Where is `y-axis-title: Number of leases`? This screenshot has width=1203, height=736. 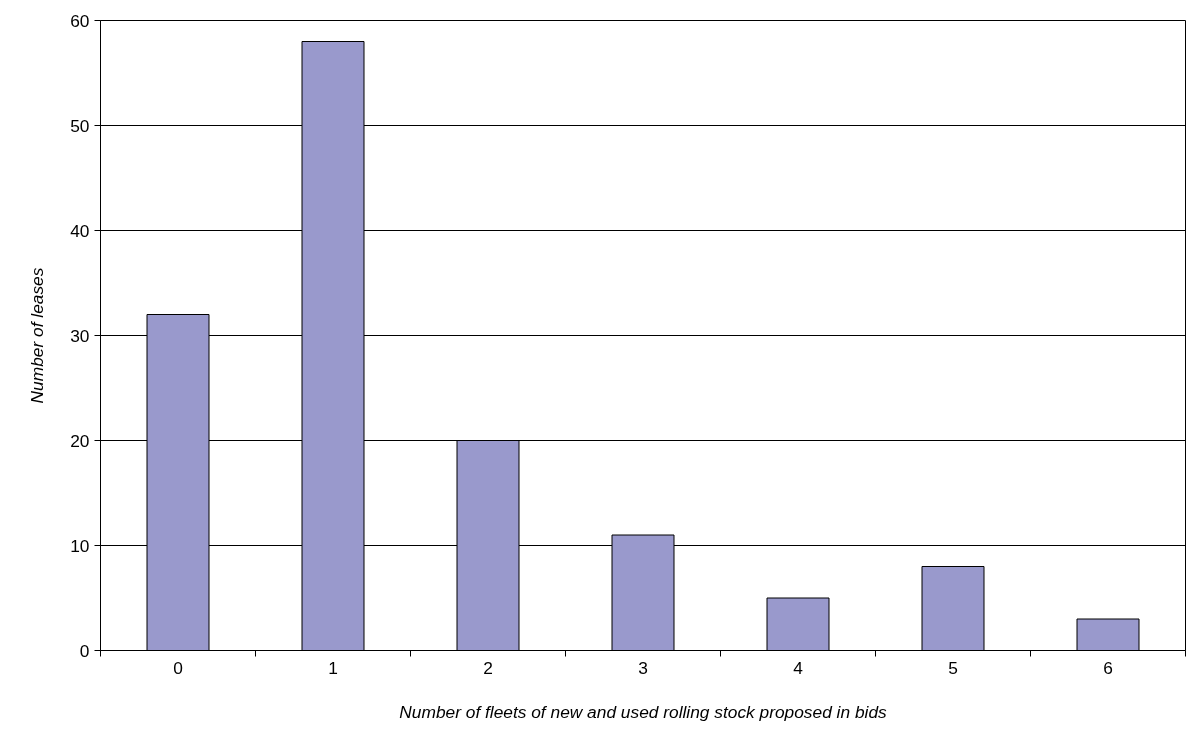
y-axis-title: Number of leases is located at coordinates (37, 335).